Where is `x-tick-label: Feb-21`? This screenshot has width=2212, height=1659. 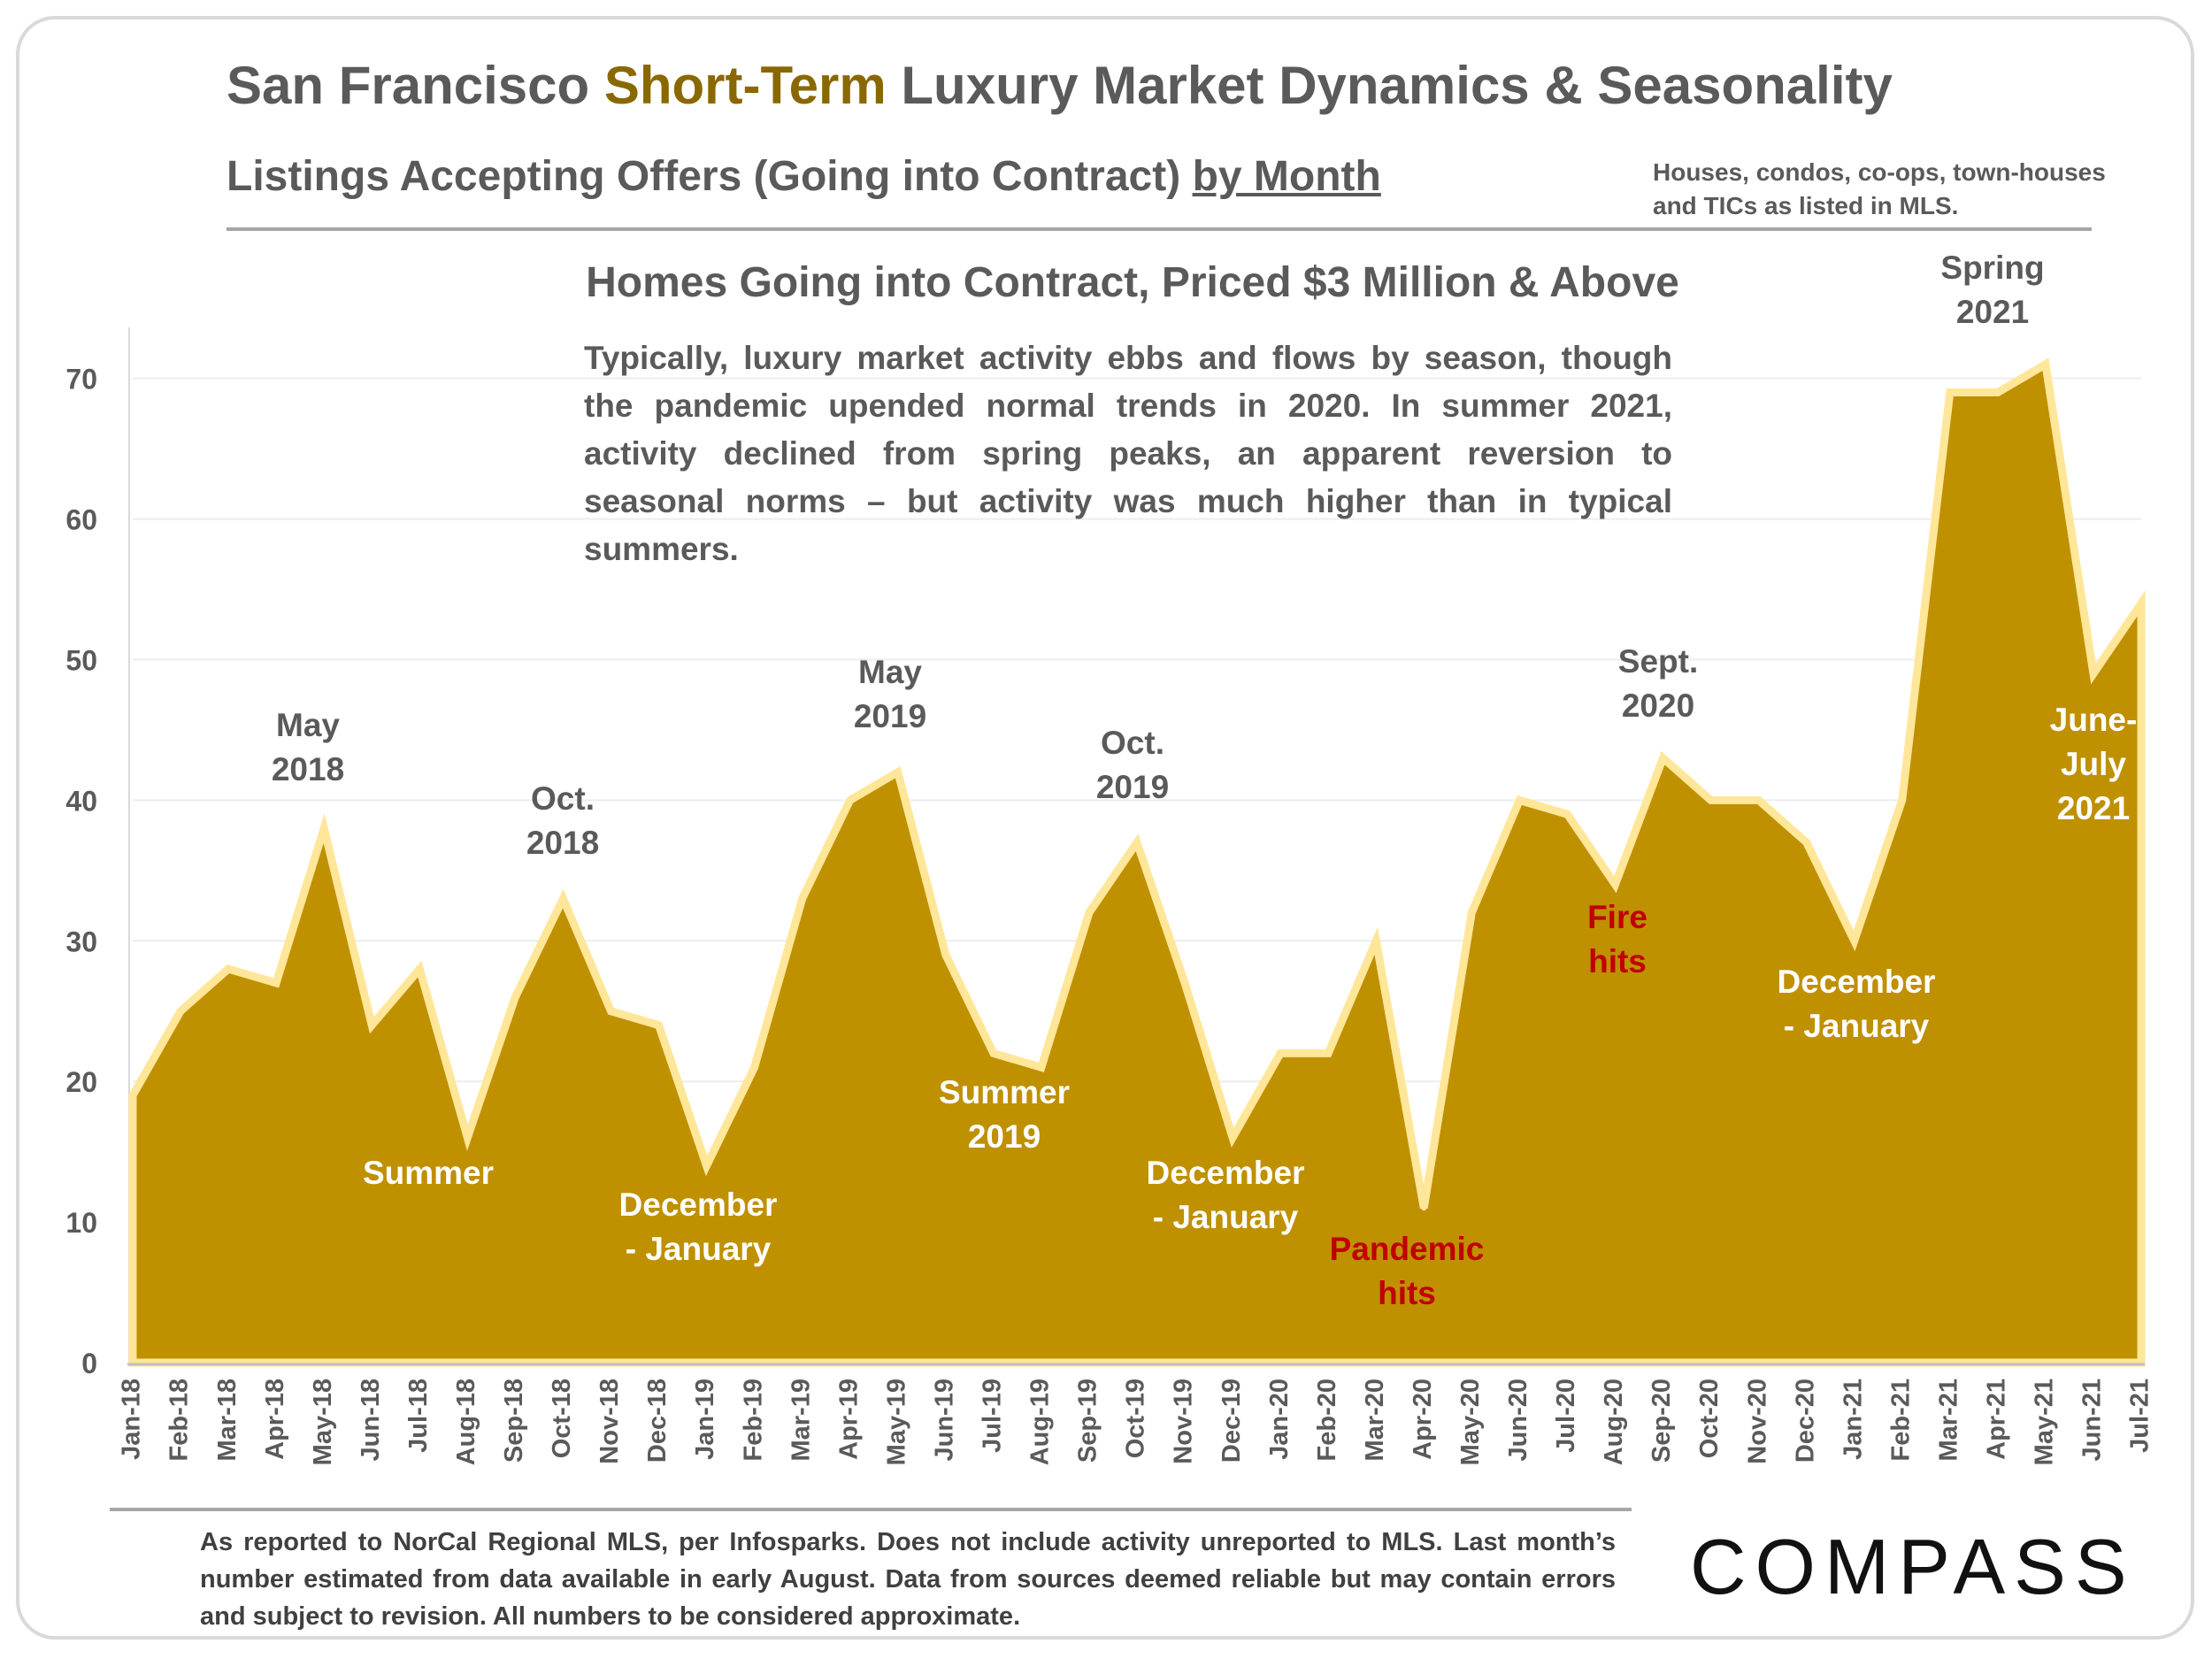
x-tick-label: Feb-21 is located at coordinates (1901, 1420).